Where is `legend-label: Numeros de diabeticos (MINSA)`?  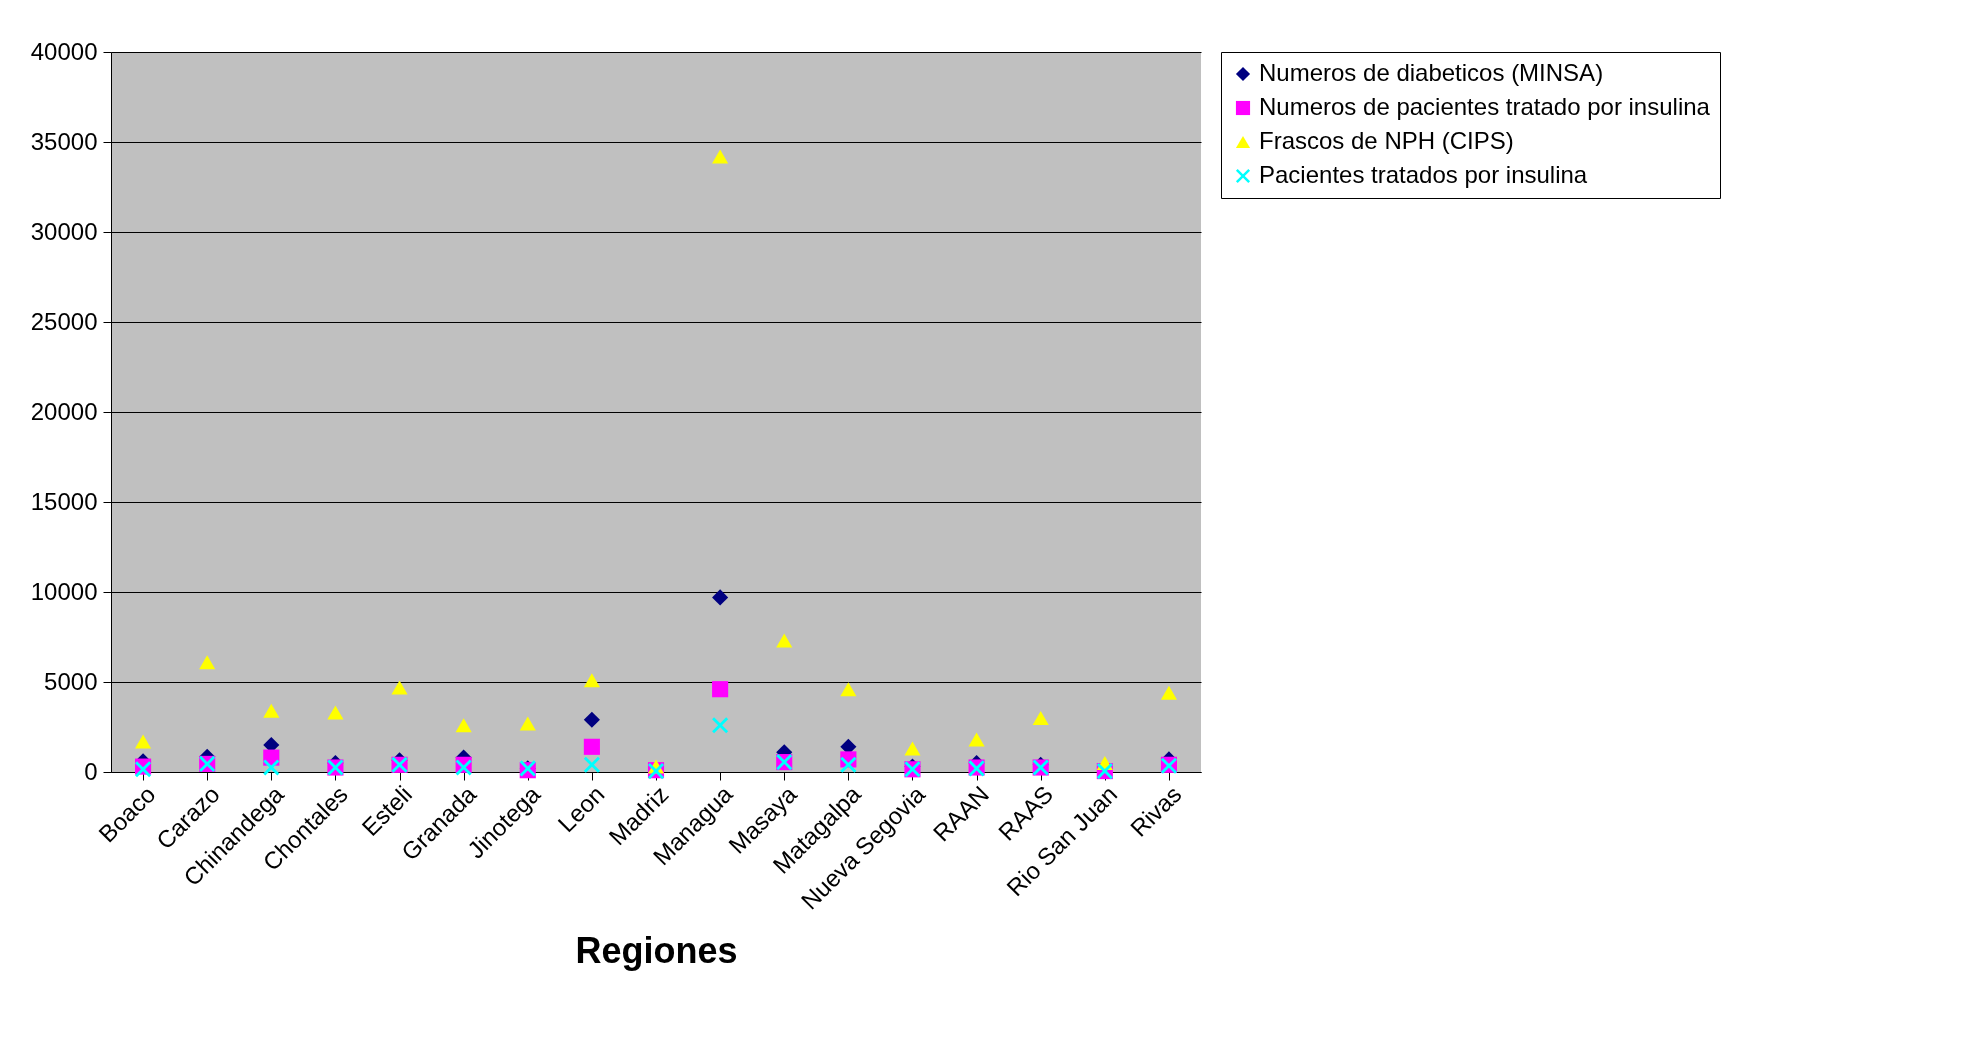 legend-label: Numeros de diabeticos (MINSA) is located at coordinates (1431, 72).